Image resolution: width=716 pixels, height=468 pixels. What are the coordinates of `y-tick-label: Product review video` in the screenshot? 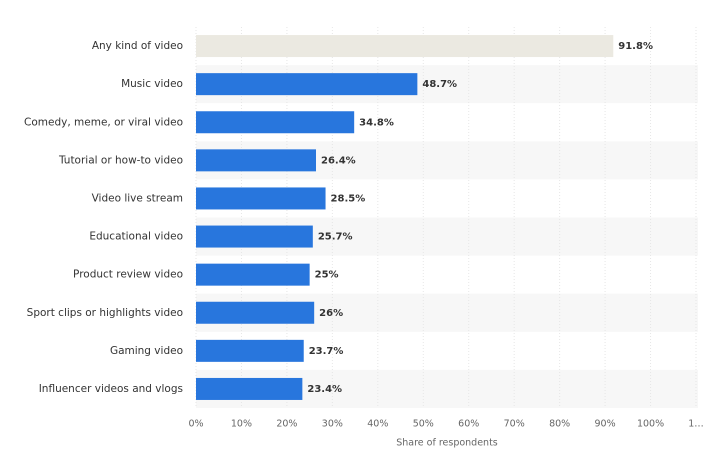 It's located at (128, 275).